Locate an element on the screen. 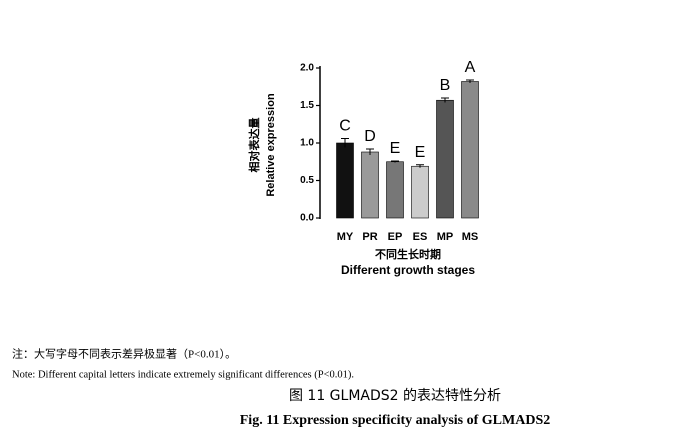  caption-cn: 图 11 GLMADS2 的表达特性分析 is located at coordinates (395, 396).